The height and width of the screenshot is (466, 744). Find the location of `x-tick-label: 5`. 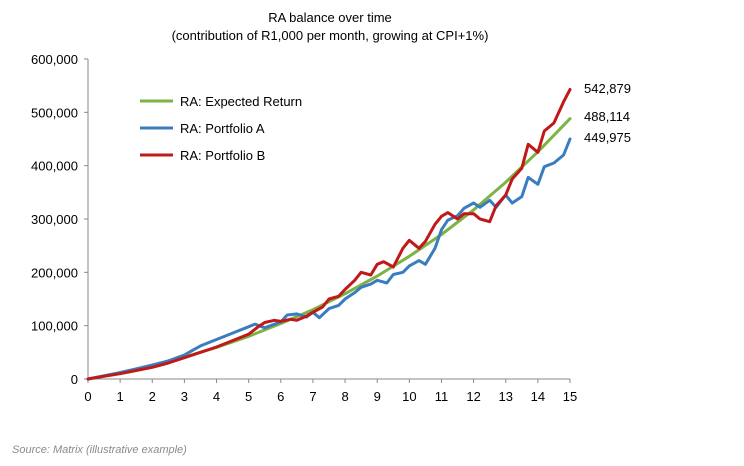

x-tick-label: 5 is located at coordinates (248, 396).